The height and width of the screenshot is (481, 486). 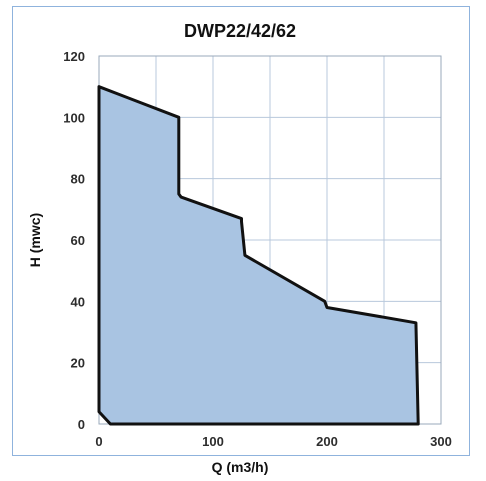 What do you see at coordinates (273, 441) in the screenshot?
I see `x-axis-ticks: 0 100 200 300` at bounding box center [273, 441].